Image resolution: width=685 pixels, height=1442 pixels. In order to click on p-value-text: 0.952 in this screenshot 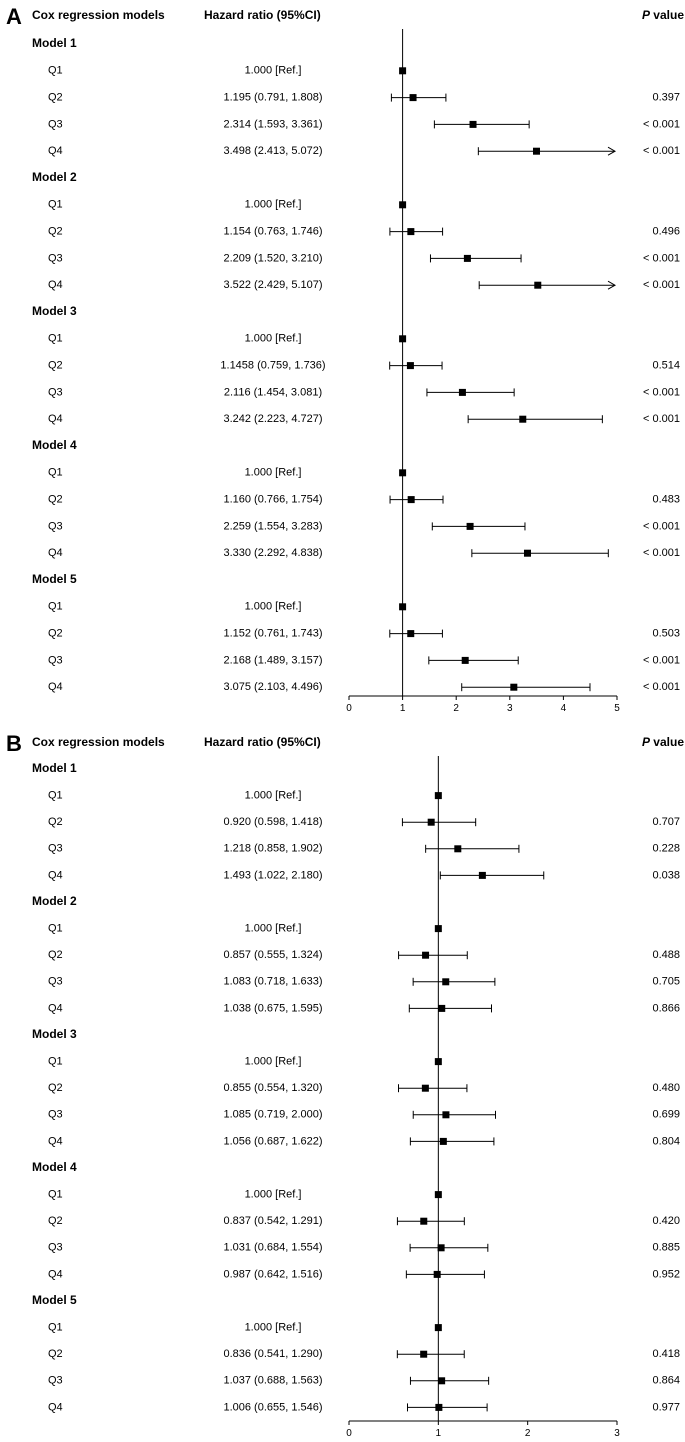, I will do `click(666, 1274)`.